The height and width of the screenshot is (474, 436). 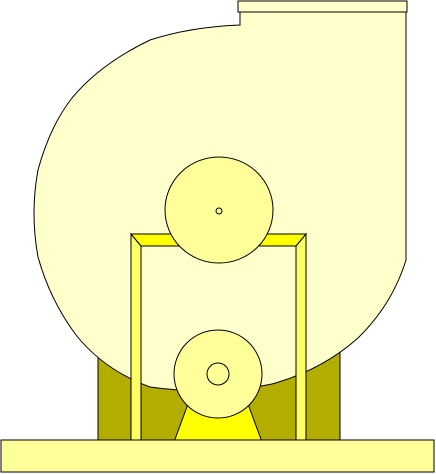 I want to click on fan-shaft, so click(x=219, y=211).